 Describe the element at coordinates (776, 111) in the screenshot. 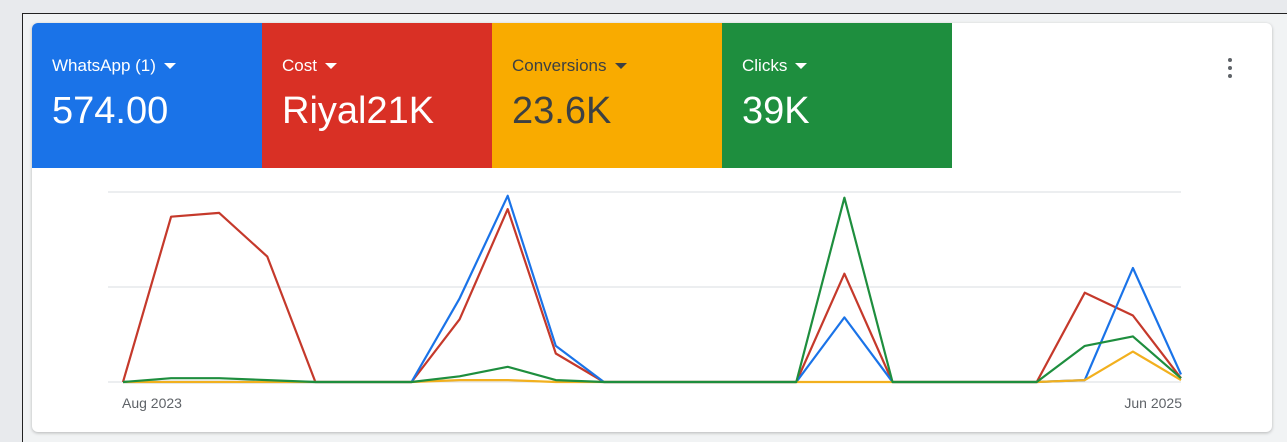

I see `metric-value: 39K` at that location.